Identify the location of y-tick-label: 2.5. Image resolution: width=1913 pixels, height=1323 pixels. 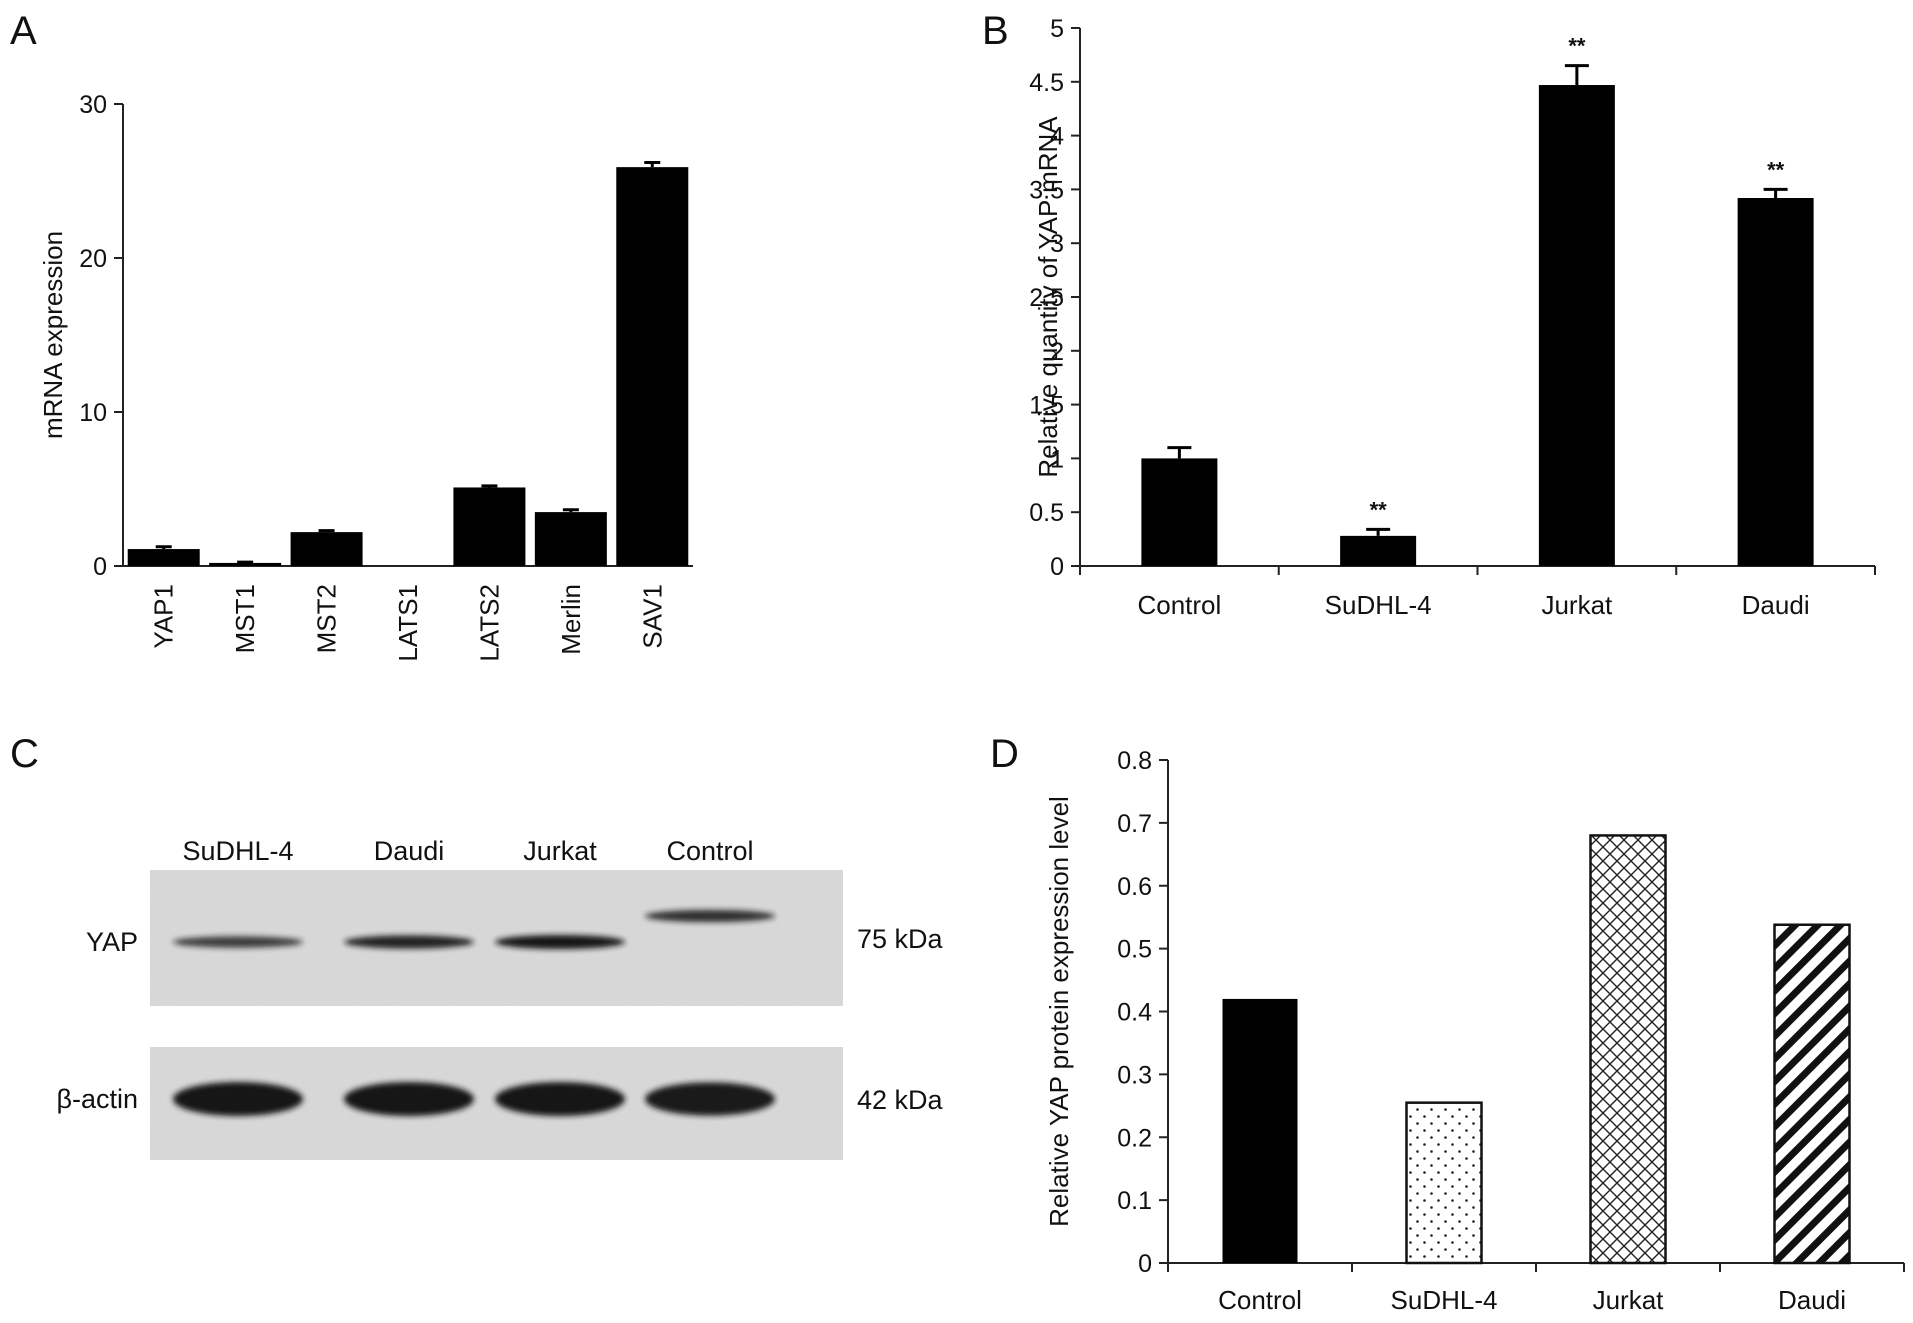
(1046, 298).